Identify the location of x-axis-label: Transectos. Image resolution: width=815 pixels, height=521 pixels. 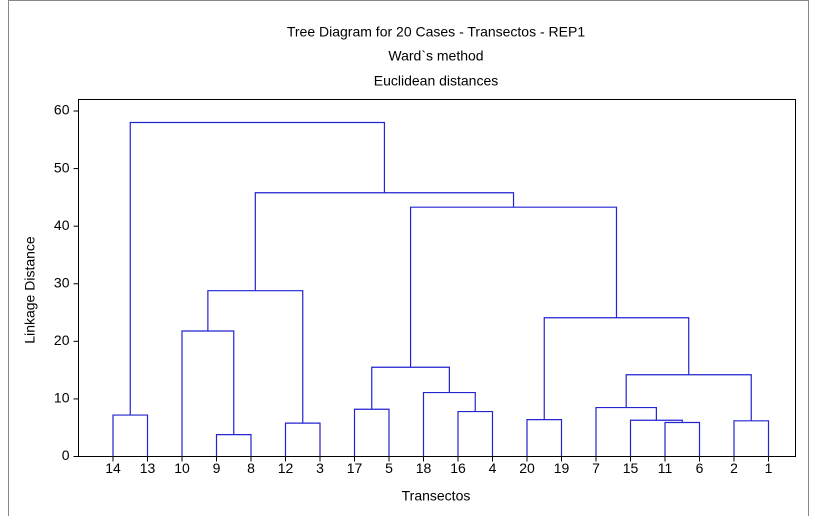
(436, 496).